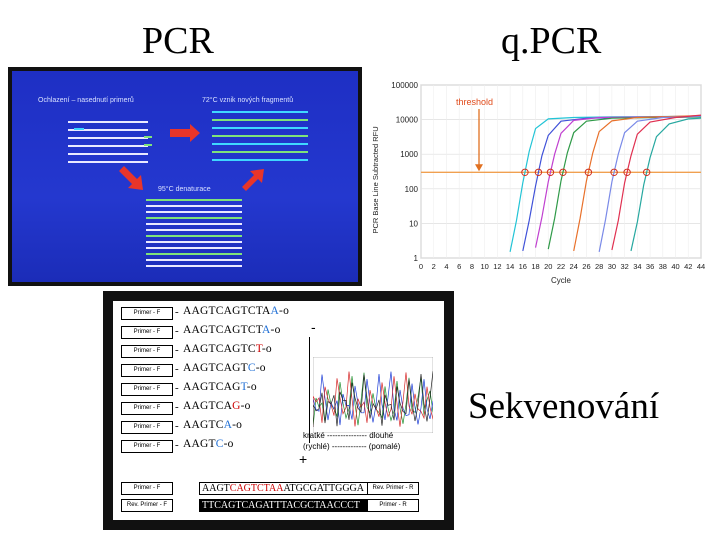 The image size is (720, 540). Describe the element at coordinates (185, 133) in the screenshot. I see `arrow-right-icon` at that location.